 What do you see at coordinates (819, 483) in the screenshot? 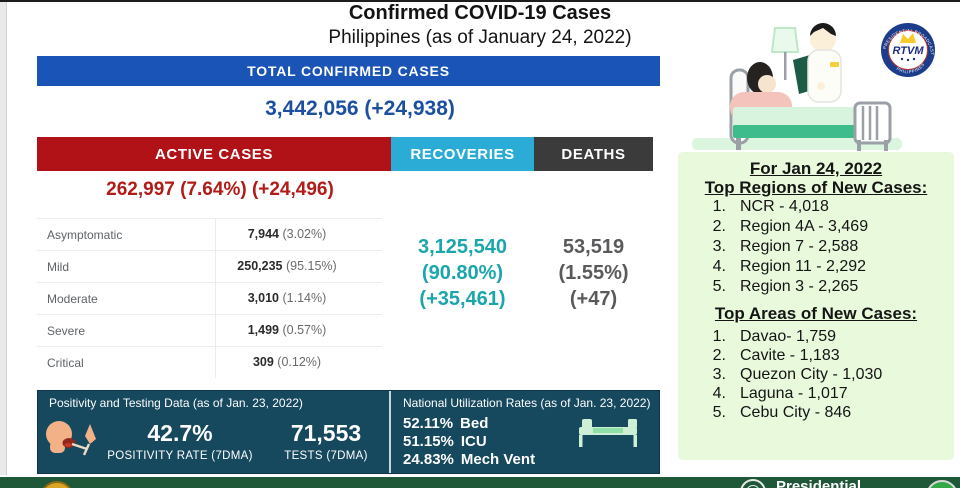
I see `footer-brand-text: Presidential` at bounding box center [819, 483].